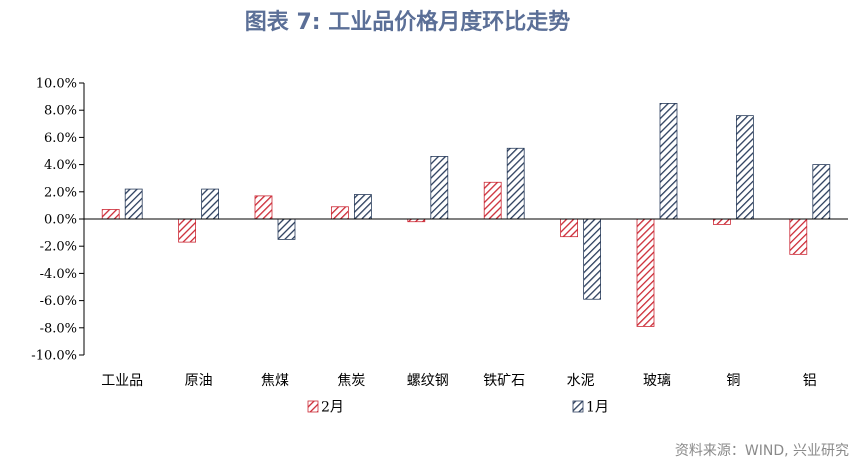  I want to click on y-tick-label: -6.0%, so click(58, 301).